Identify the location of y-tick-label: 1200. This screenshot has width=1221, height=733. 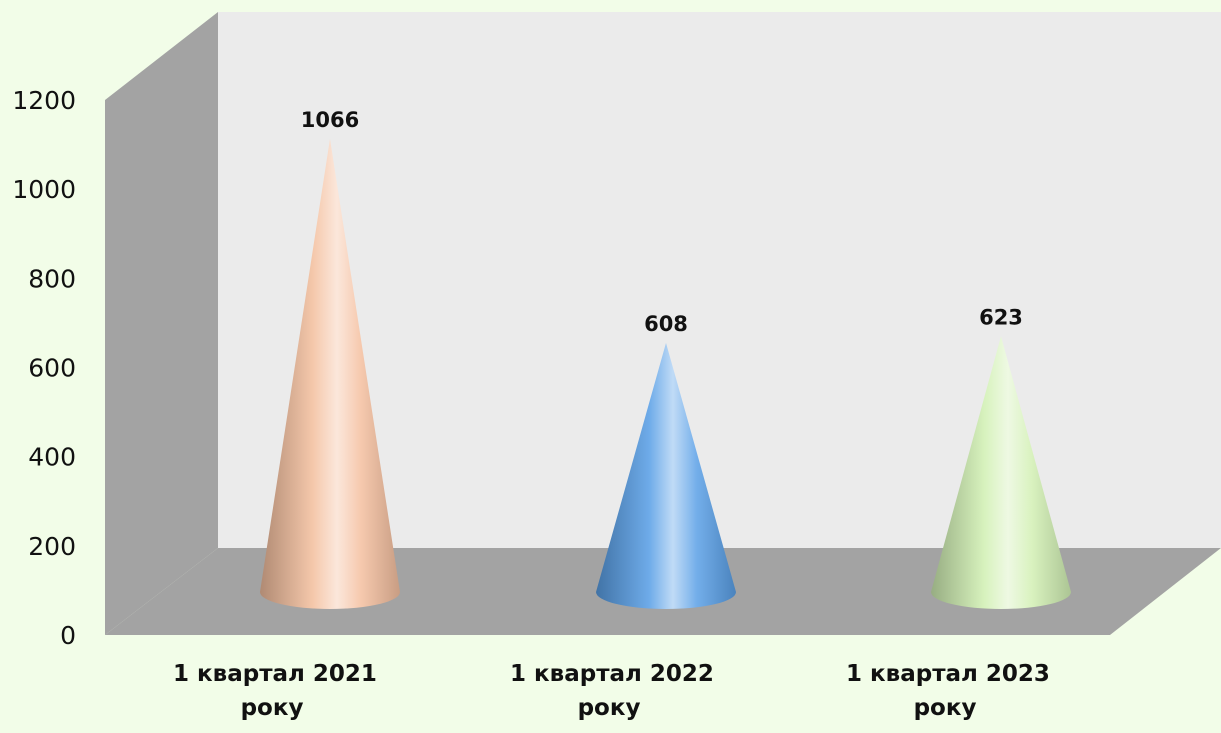
(44, 100).